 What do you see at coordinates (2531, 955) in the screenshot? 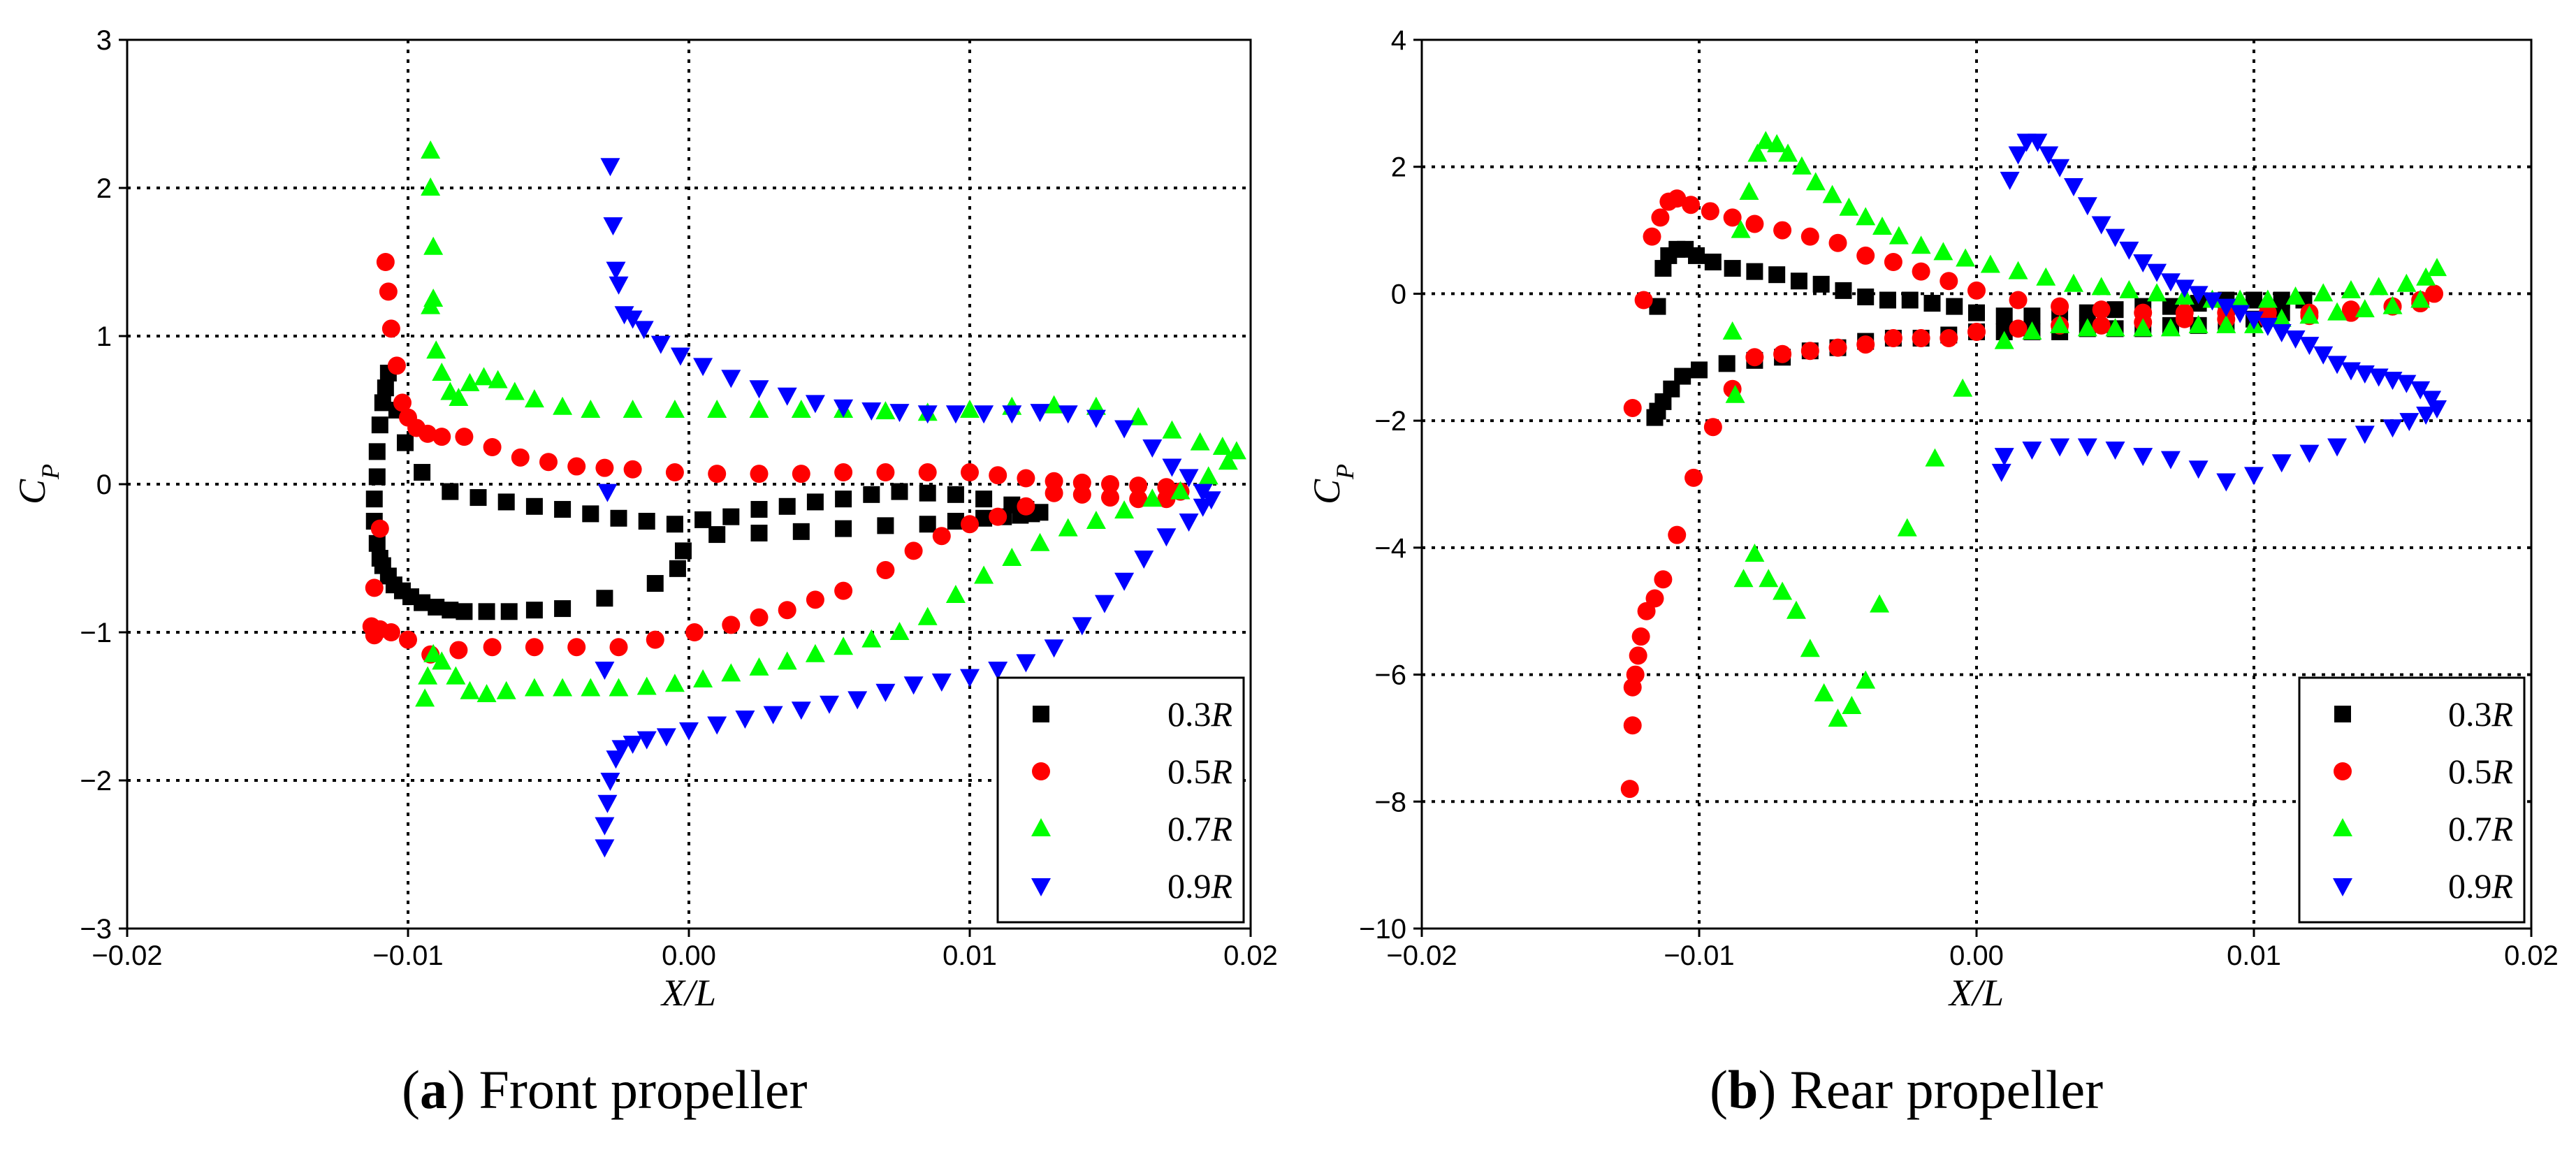
I see `x-tick-label: 0.02` at bounding box center [2531, 955].